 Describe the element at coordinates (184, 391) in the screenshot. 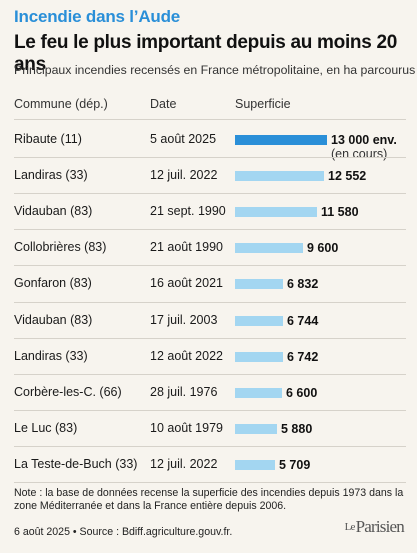

I see `date-label: 28 juil. 1976` at that location.